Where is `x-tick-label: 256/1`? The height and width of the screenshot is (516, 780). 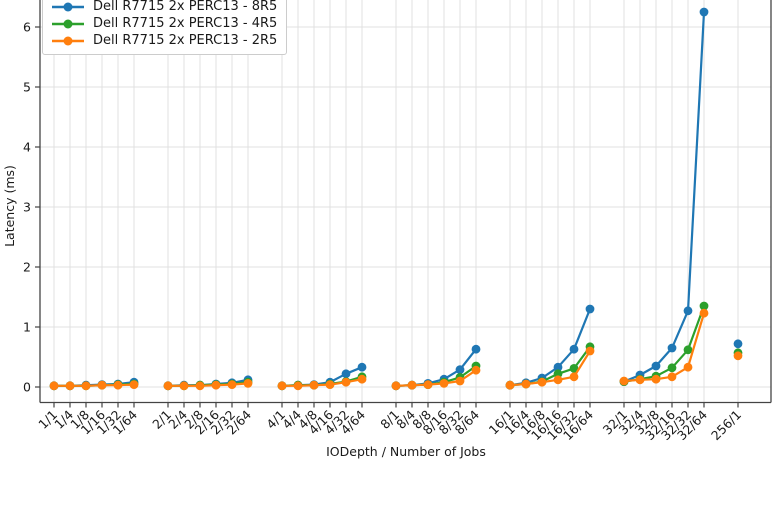
x-tick-label: 256/1 is located at coordinates (726, 425).